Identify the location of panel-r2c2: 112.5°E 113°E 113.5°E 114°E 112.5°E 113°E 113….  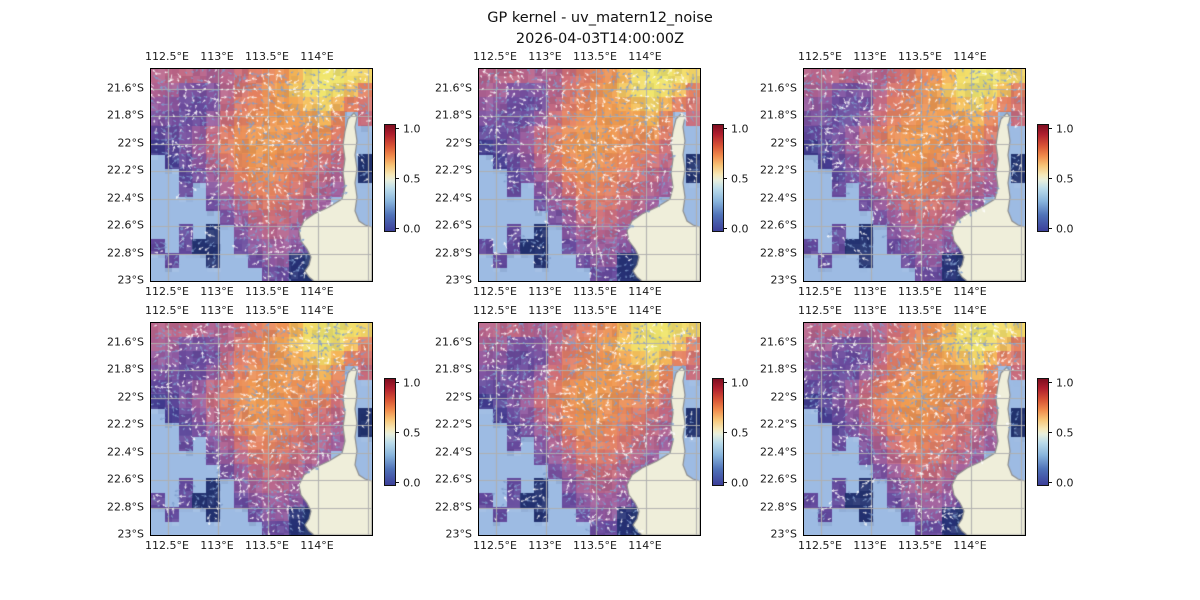
(591, 428).